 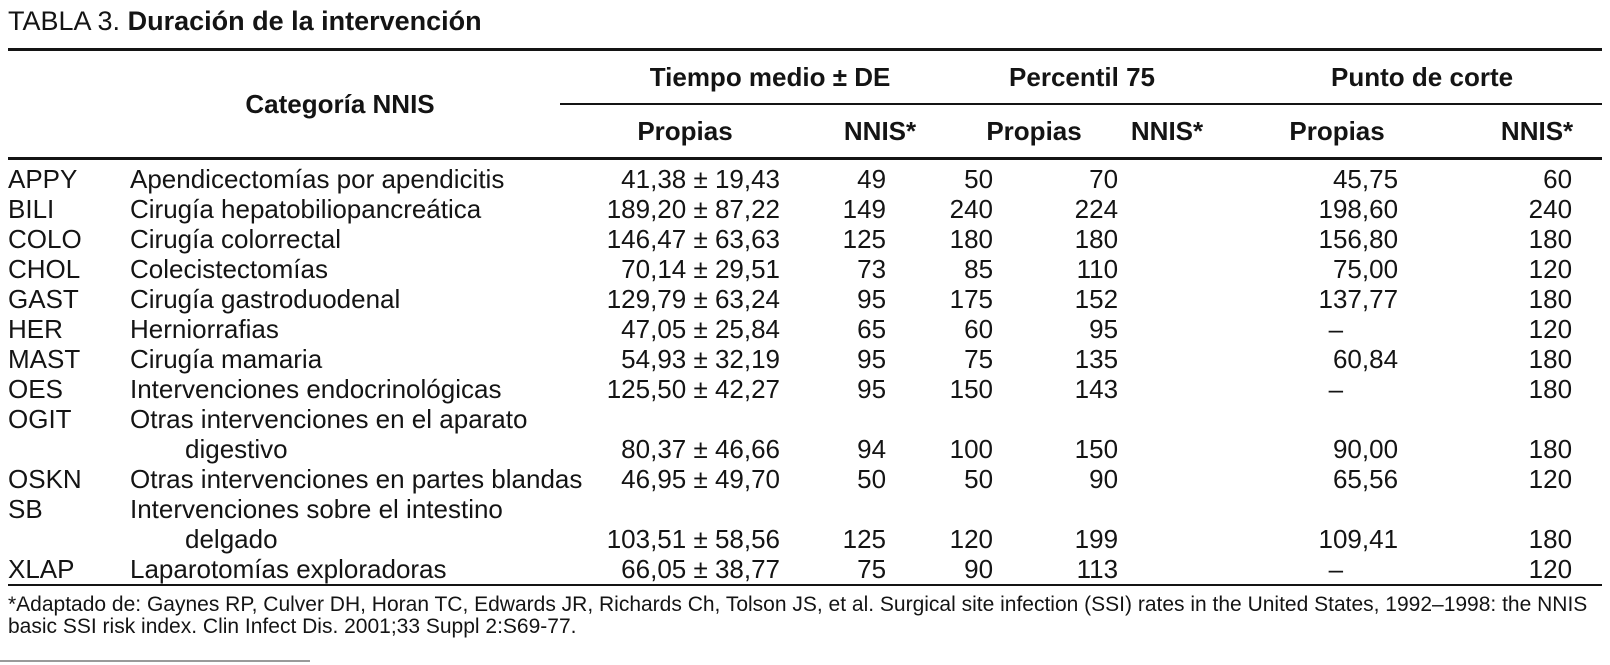 I want to click on row-value: 135, so click(x=1096, y=359).